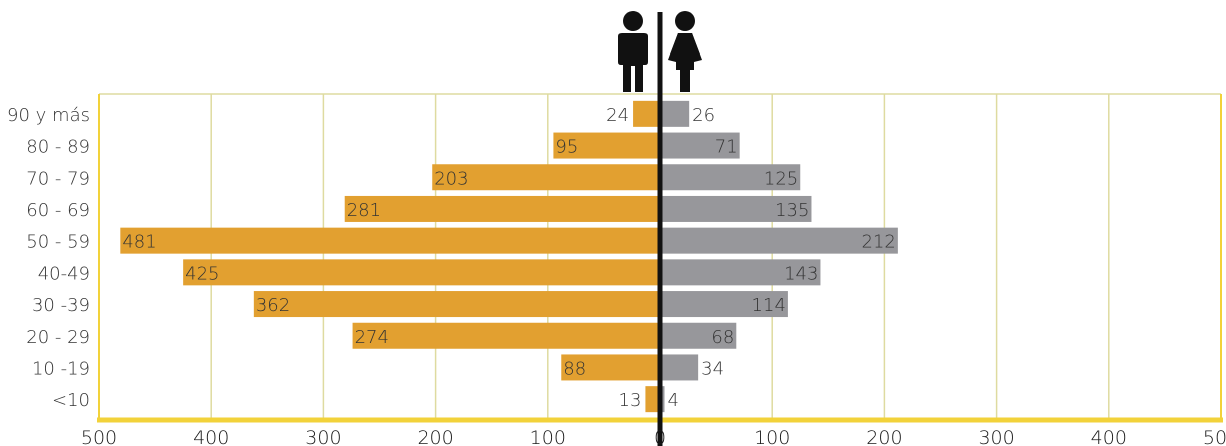 This screenshot has height=446, width=1226. I want to click on data-label-men: 203, so click(451, 178).